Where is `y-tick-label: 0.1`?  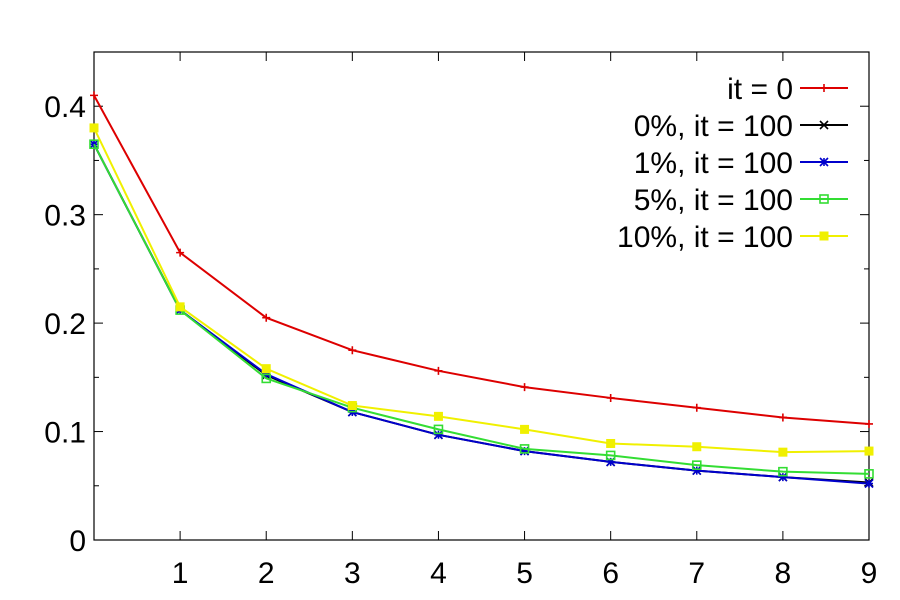
y-tick-label: 0.1 is located at coordinates (65, 433).